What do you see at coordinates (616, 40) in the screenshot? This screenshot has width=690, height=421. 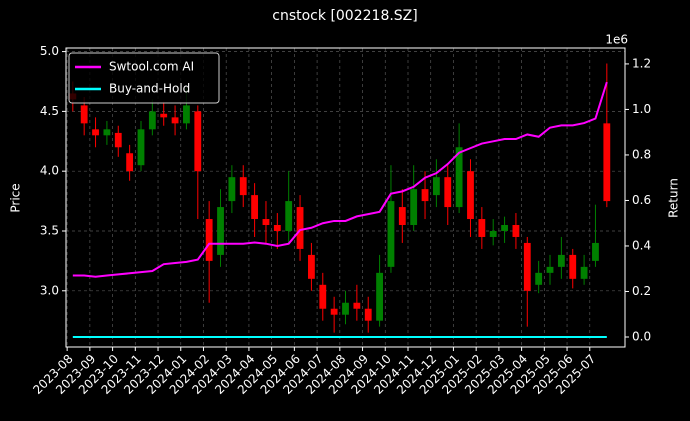 I see `y2-offset-label: 1e6` at bounding box center [616, 40].